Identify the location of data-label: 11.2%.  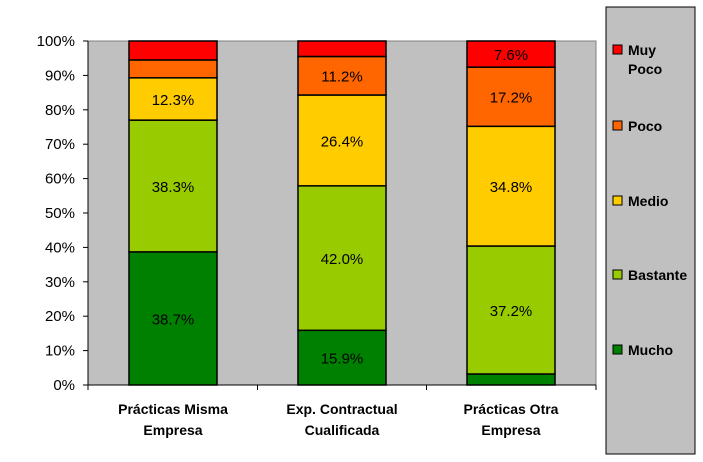
(341, 77).